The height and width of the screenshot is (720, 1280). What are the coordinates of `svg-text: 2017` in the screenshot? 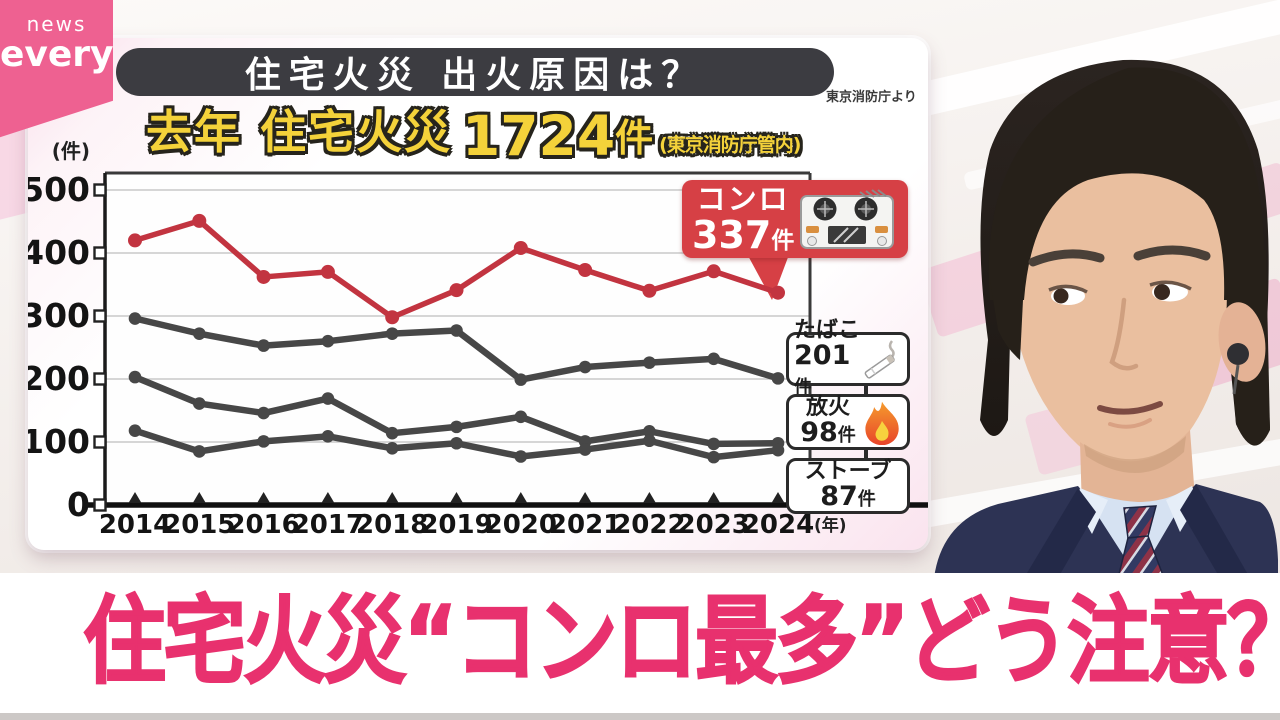 It's located at (328, 525).